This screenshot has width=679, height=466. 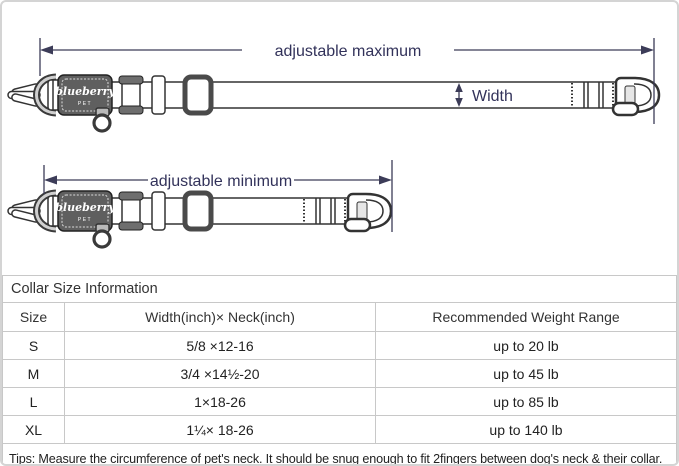 What do you see at coordinates (492, 96) in the screenshot?
I see `width-label: Width` at bounding box center [492, 96].